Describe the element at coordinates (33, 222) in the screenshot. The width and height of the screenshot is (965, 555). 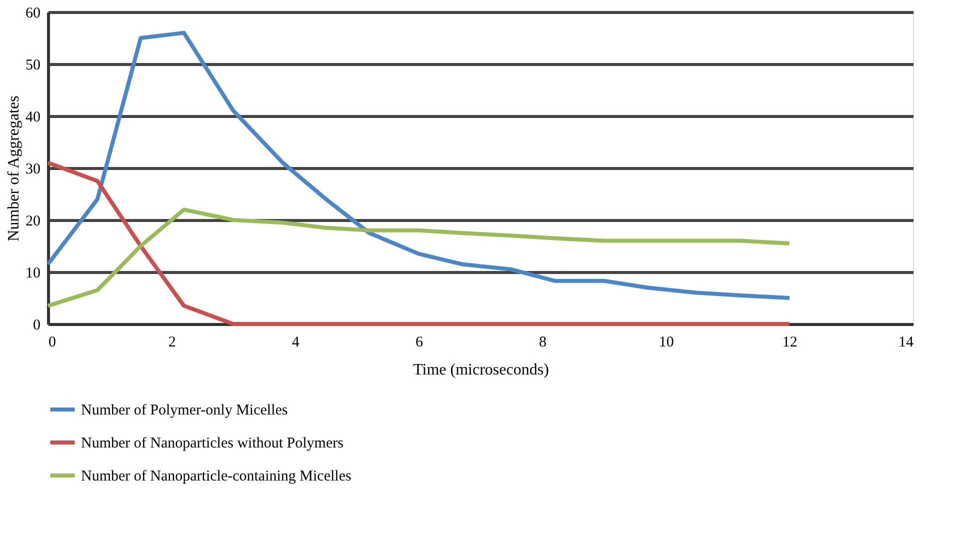
I see `y-tick-label: 20` at that location.